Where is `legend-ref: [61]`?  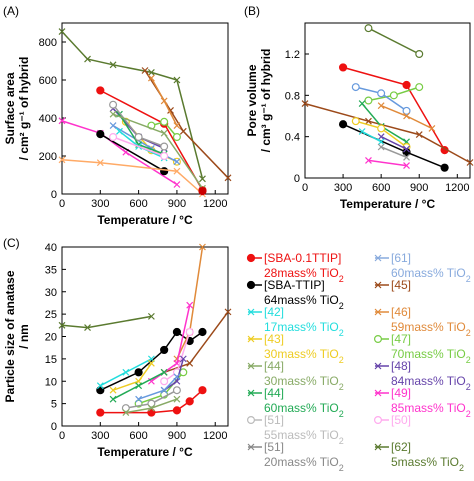 legend-ref: [61] is located at coordinates (401, 258).